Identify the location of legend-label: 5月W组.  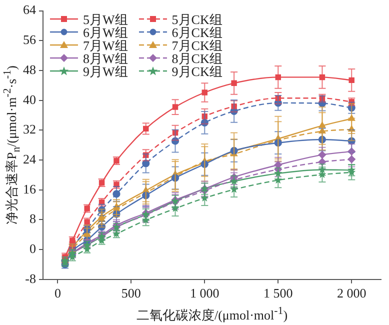
(105, 19).